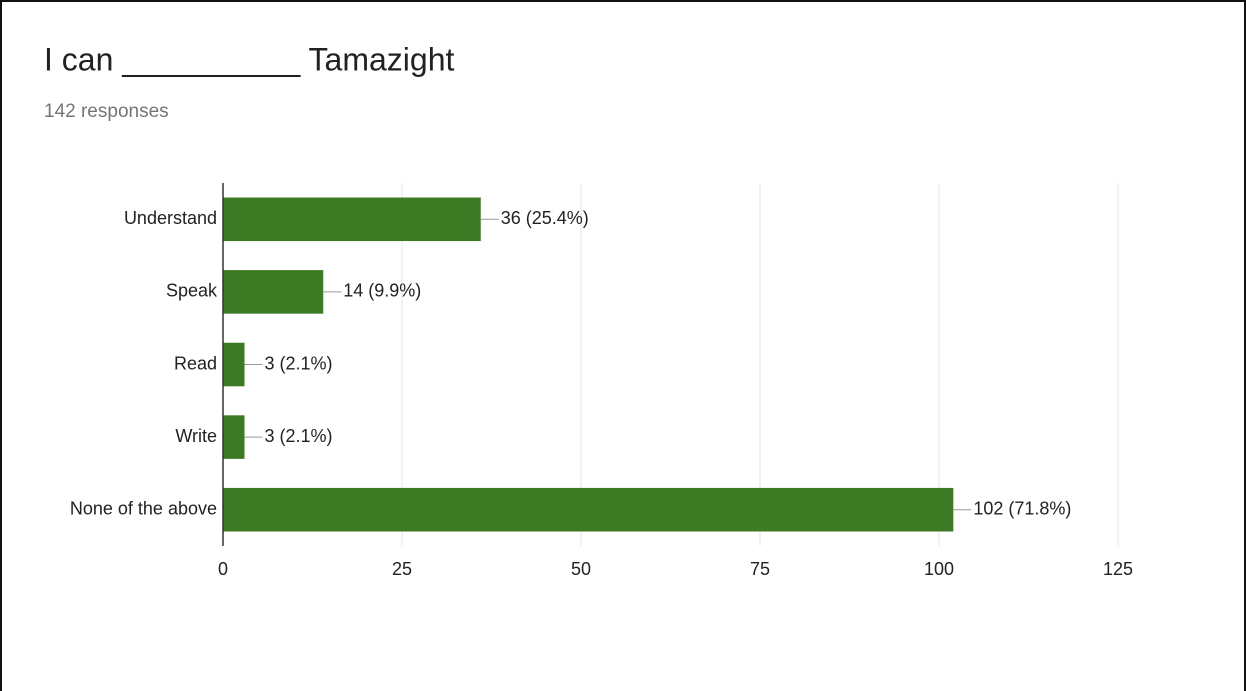  Describe the element at coordinates (195, 363) in the screenshot. I see `y-tick-label: Read` at that location.